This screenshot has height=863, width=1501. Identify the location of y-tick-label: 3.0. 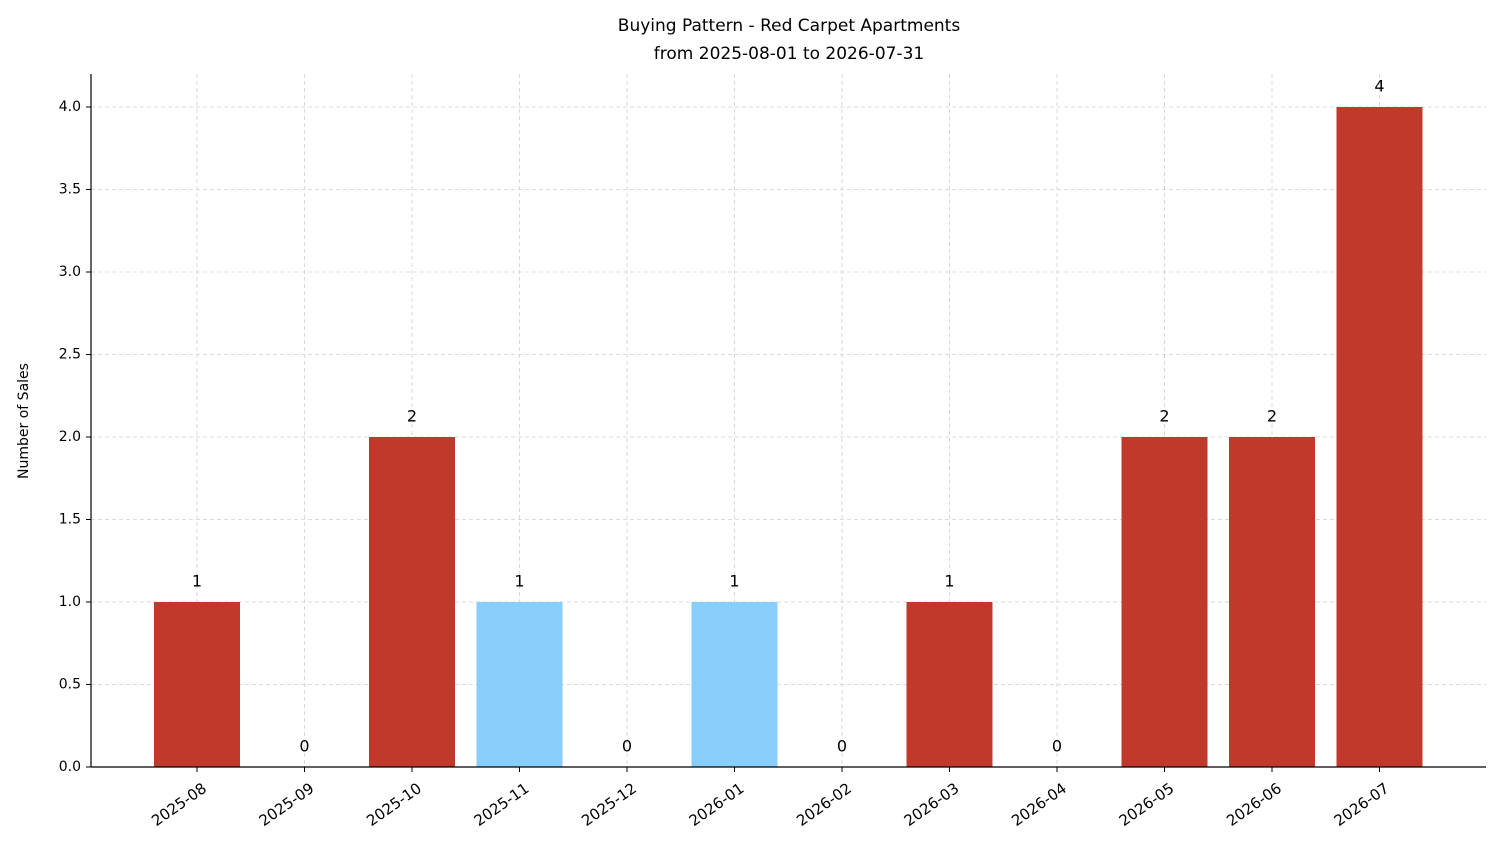
(70, 272).